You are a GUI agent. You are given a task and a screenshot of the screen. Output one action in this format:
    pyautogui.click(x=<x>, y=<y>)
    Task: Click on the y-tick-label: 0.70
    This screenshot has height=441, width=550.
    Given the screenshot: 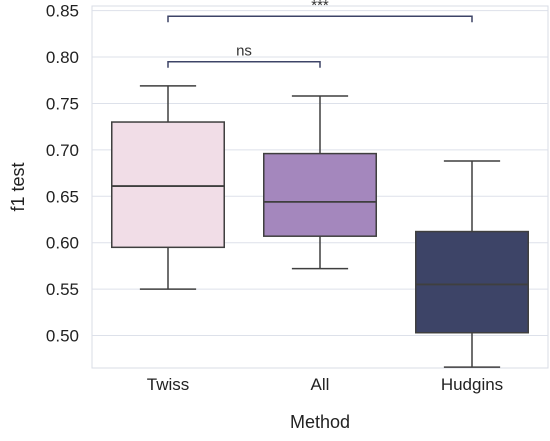 What is the action you would take?
    pyautogui.click(x=62, y=150)
    